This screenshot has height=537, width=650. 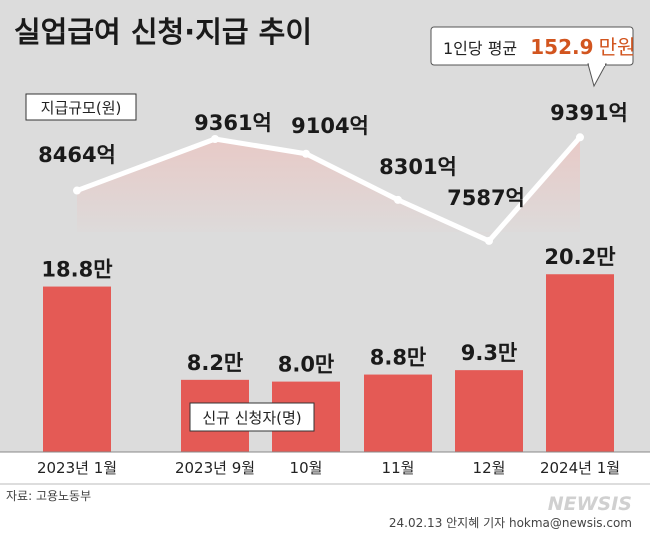 What do you see at coordinates (215, 363) in the screenshot?
I see `bar-value-label: 8.2만` at bounding box center [215, 363].